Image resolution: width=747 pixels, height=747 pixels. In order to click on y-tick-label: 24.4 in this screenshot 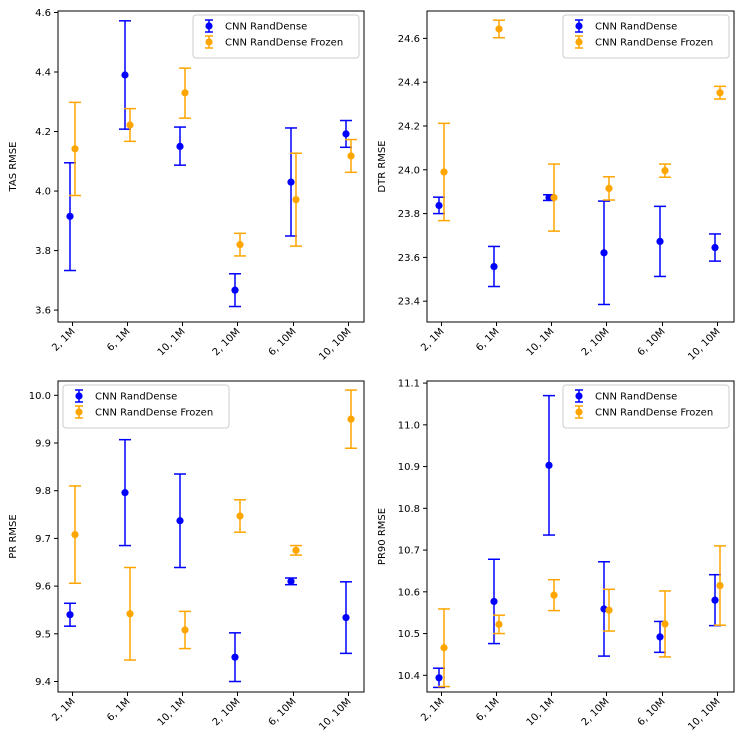, I will do `click(409, 83)`.